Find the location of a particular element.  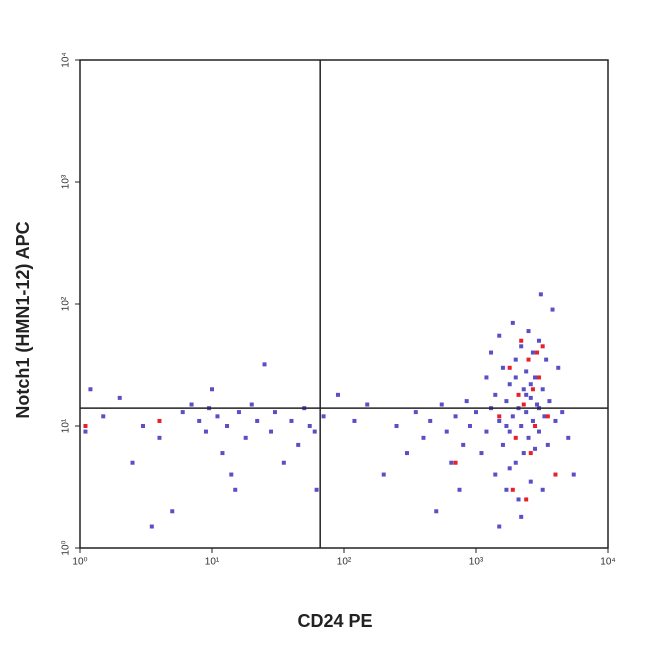

y-tick-label: 10² is located at coordinates (66, 303).